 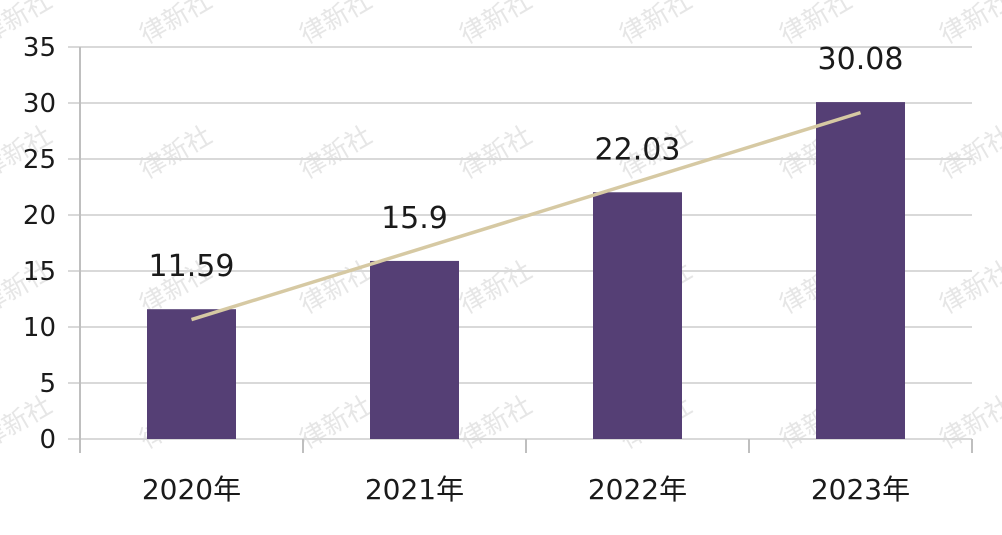 What do you see at coordinates (39, 216) in the screenshot?
I see `y-tick-label: 20` at bounding box center [39, 216].